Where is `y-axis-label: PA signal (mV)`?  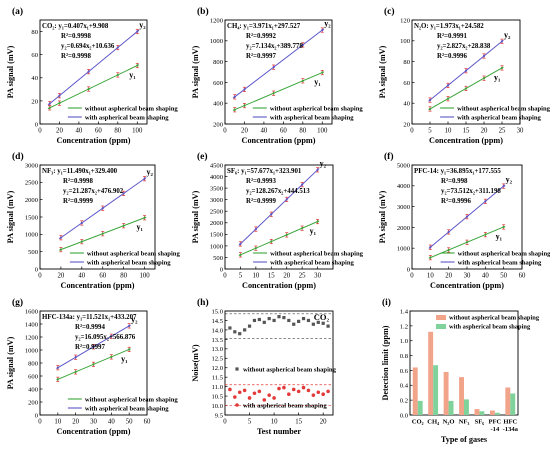
y-axis-label: PA signal (mV) is located at coordinates (10, 362).